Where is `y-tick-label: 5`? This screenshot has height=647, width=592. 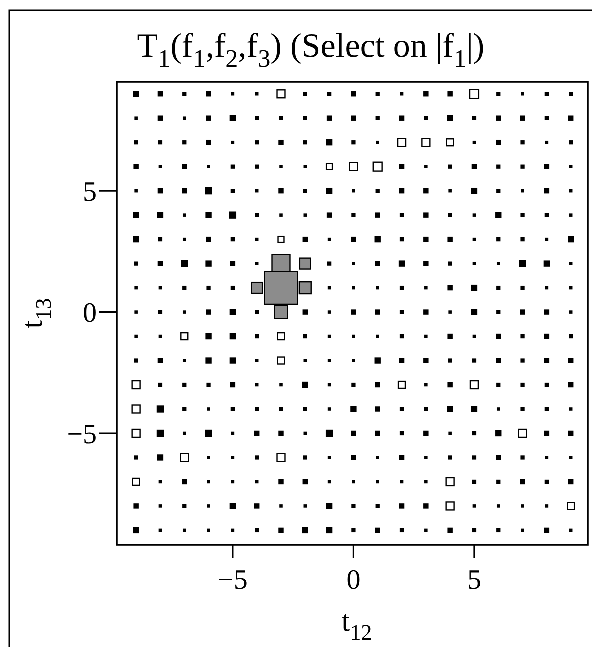
y-tick-label: 5 is located at coordinates (90, 192).